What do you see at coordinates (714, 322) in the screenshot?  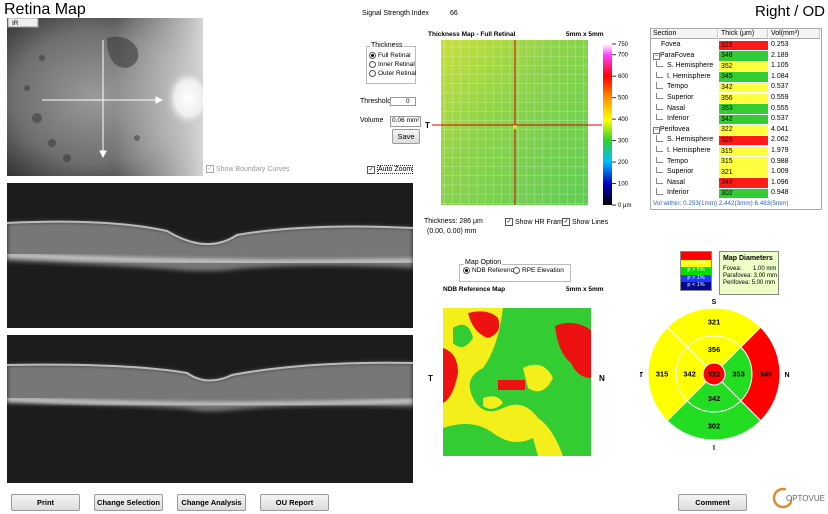 I see `sector-value: 321` at bounding box center [714, 322].